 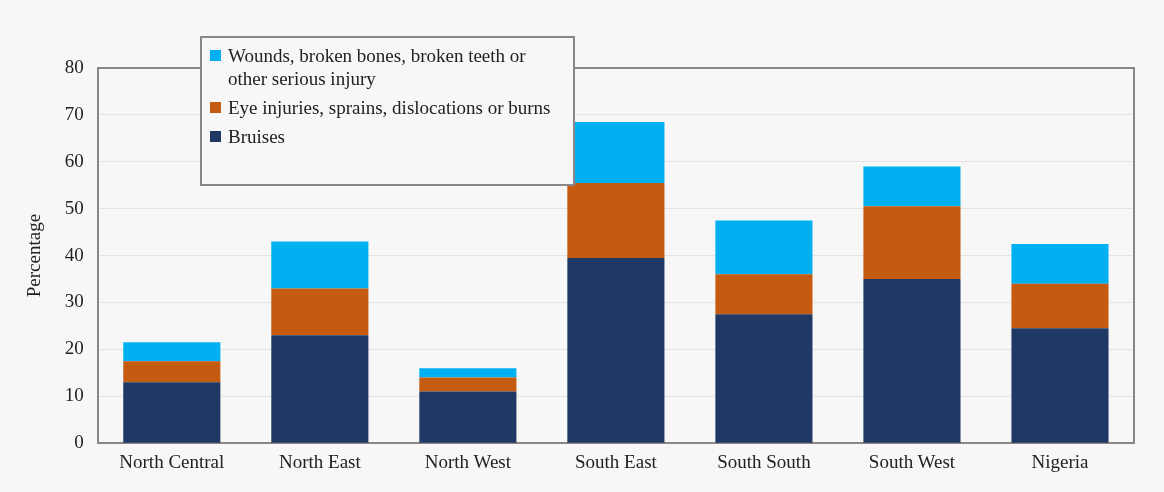 What do you see at coordinates (74, 395) in the screenshot?
I see `y-tick-label: 10` at bounding box center [74, 395].